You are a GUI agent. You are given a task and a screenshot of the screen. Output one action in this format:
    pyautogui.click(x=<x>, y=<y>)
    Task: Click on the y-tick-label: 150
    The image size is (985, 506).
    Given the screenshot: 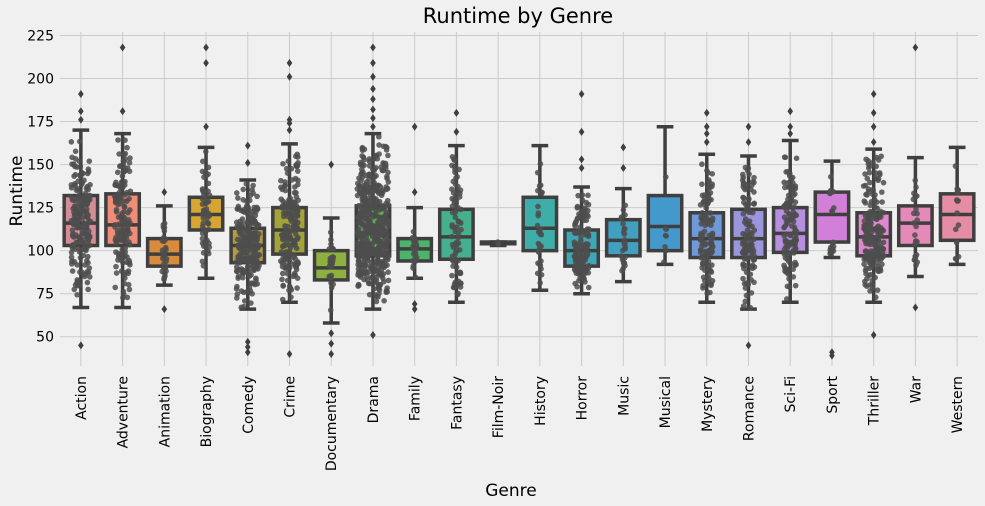 What is the action you would take?
    pyautogui.click(x=40, y=166)
    